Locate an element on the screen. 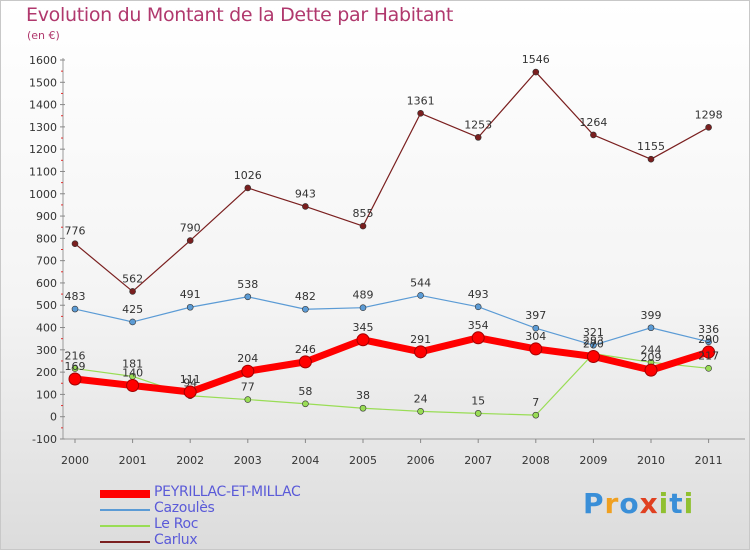  y-tick-label: 300 is located at coordinates (46, 350).